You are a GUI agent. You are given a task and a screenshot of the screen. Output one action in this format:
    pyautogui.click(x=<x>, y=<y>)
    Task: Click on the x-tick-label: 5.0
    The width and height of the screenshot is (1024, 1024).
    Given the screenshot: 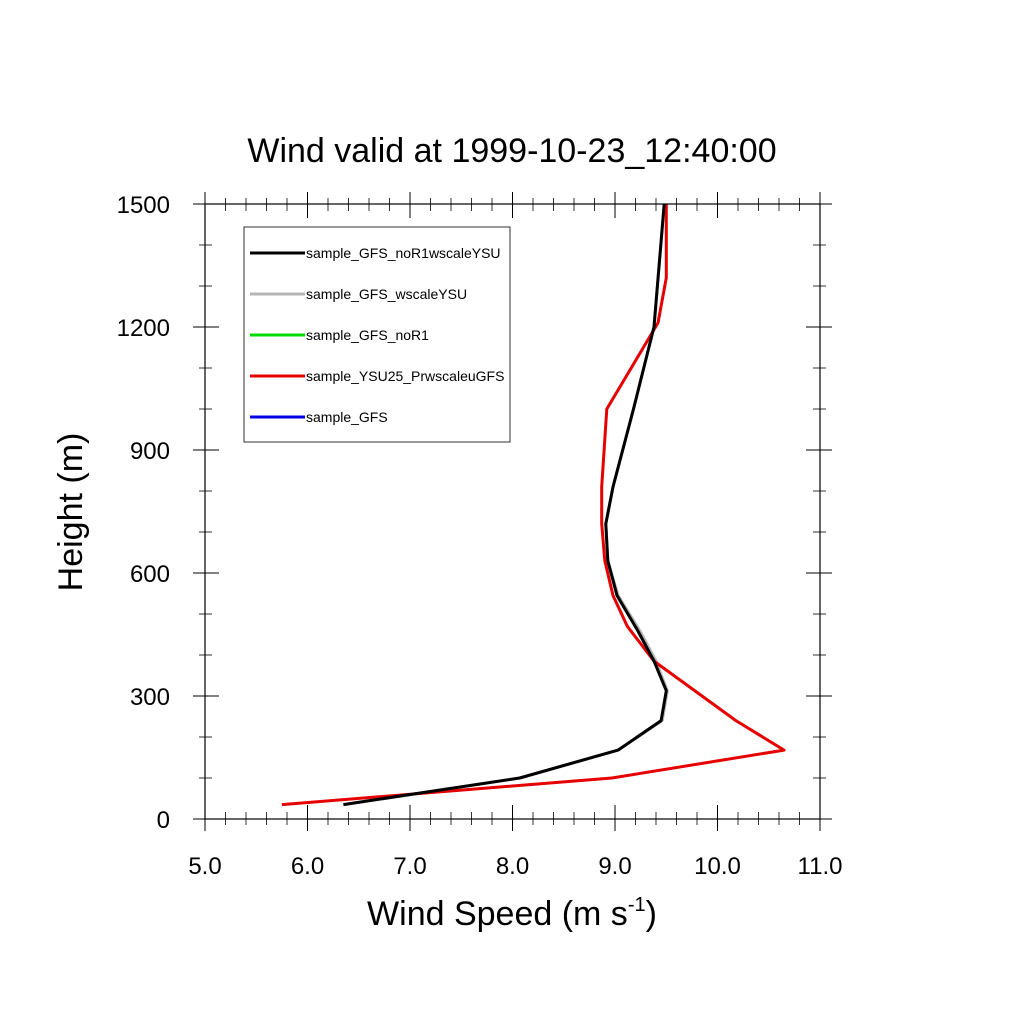 What is the action you would take?
    pyautogui.click(x=204, y=866)
    